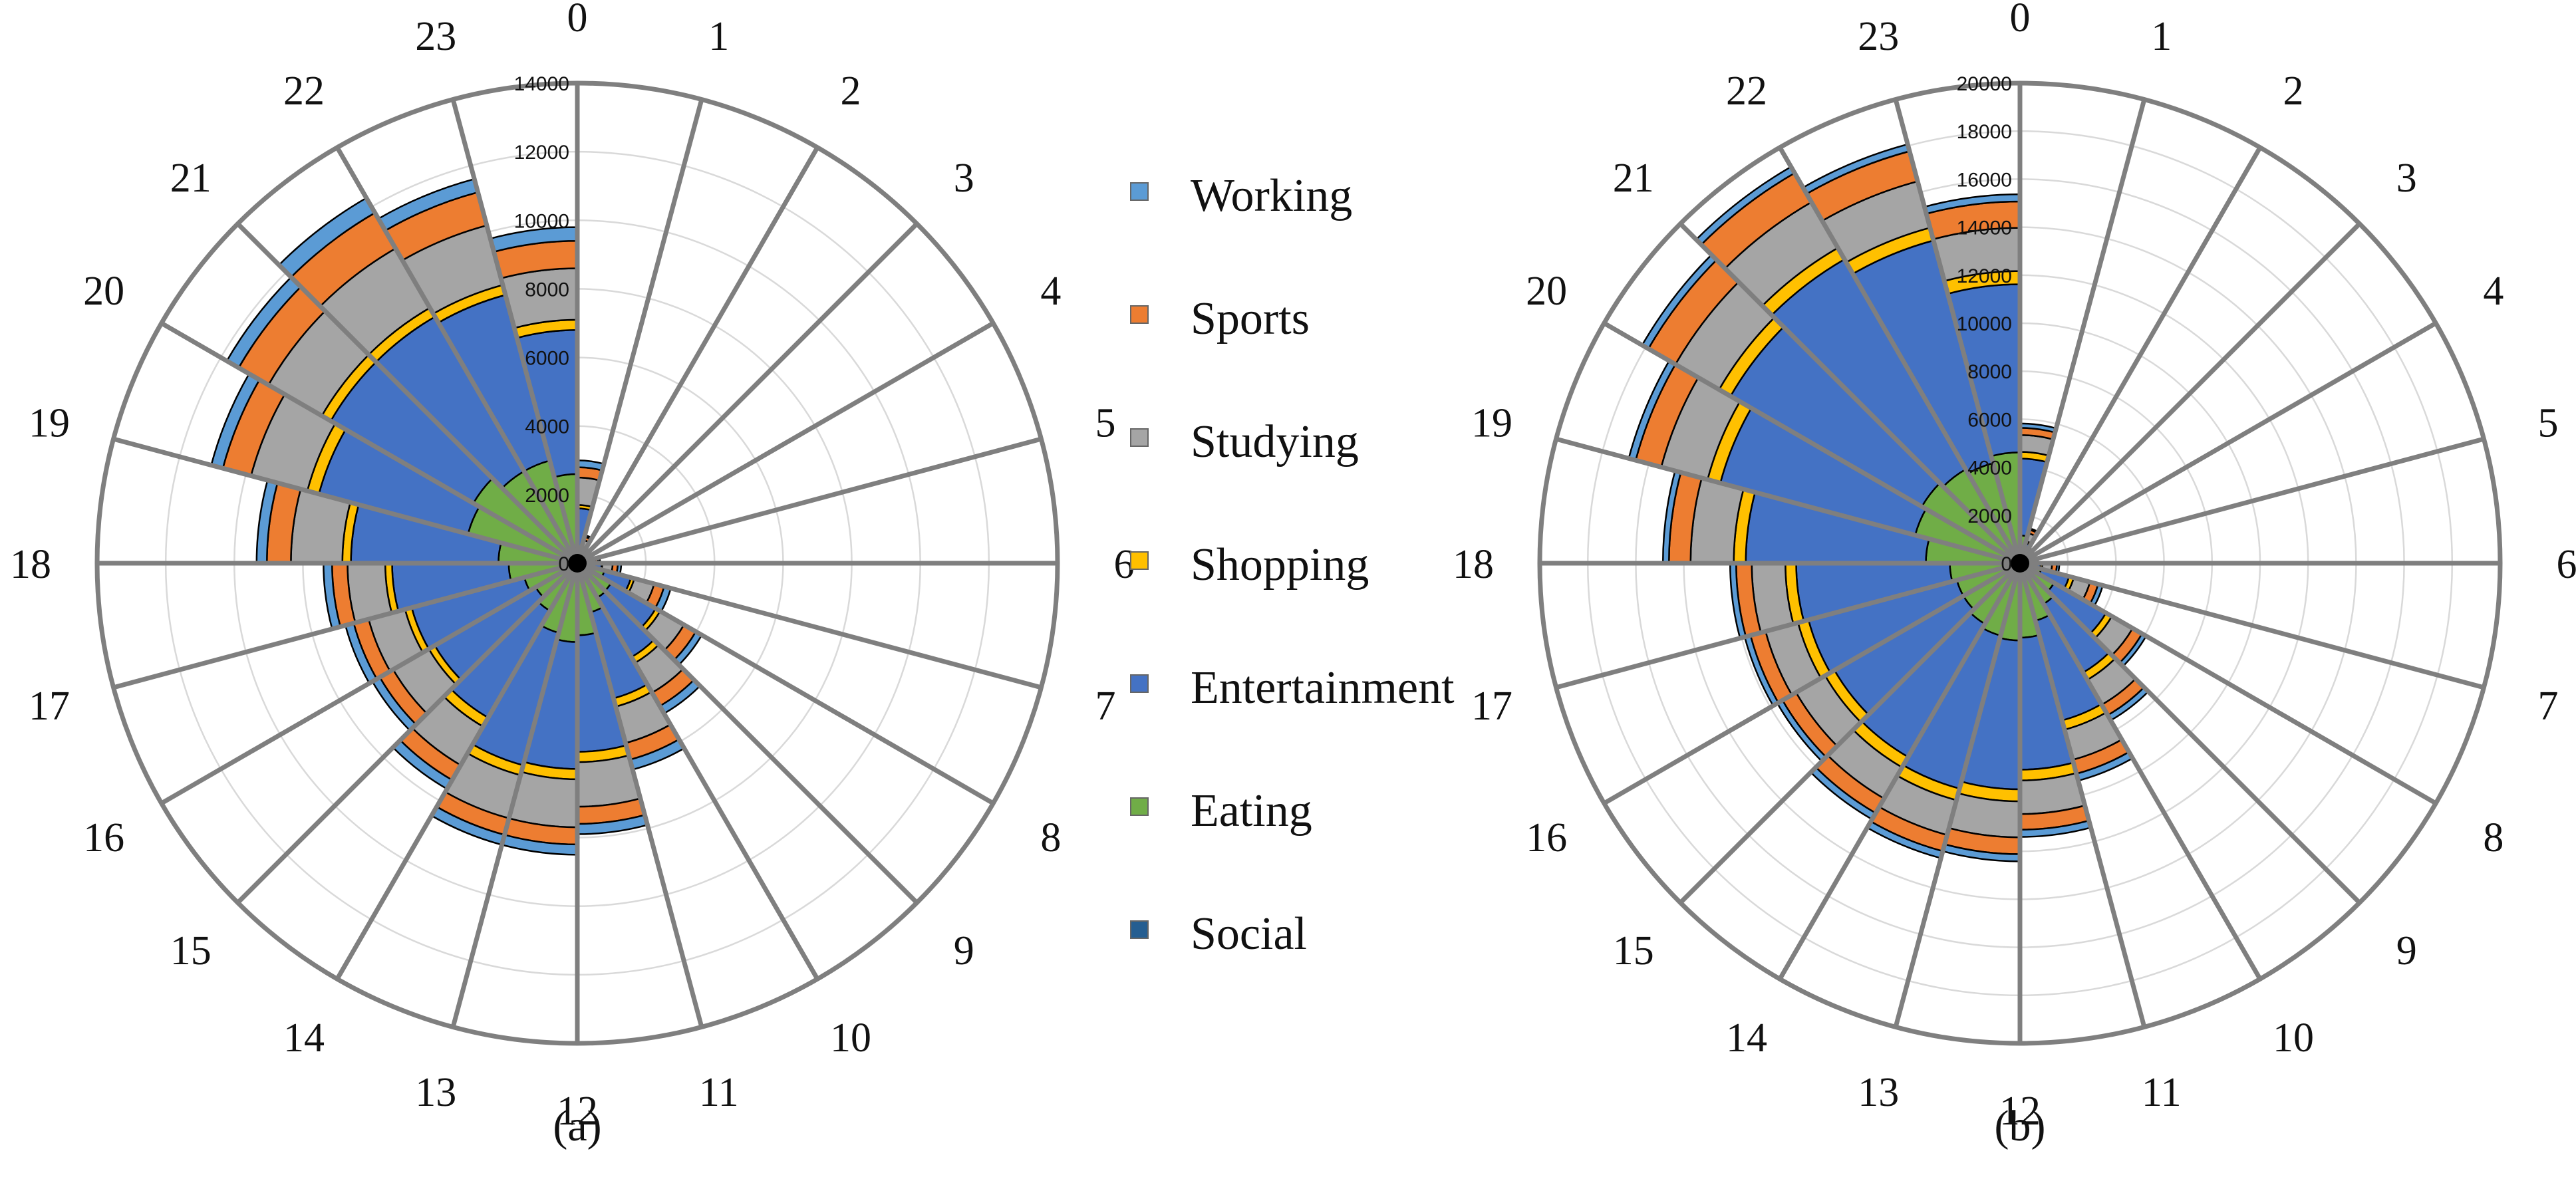 The height and width of the screenshot is (1179, 2576). I want to click on legend-swatch-studying, so click(1139, 437).